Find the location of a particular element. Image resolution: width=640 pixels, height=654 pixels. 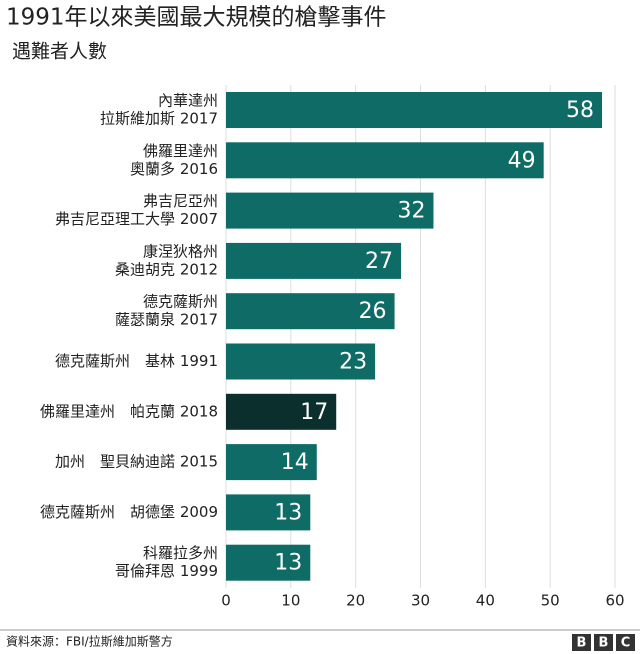

chart-title: 1991年以來美國最大規模的槍擊事件 is located at coordinates (196, 18).